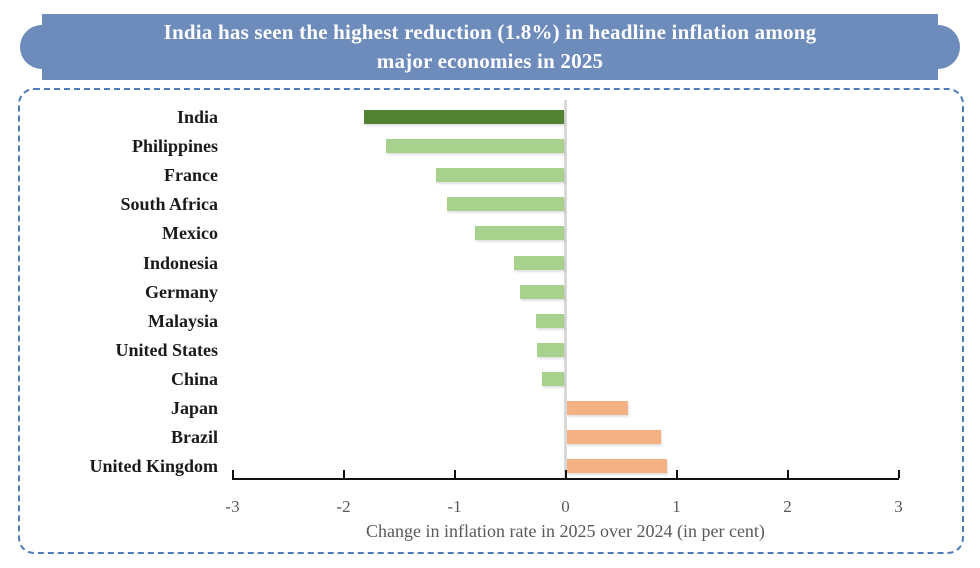 The height and width of the screenshot is (568, 980). Describe the element at coordinates (194, 378) in the screenshot. I see `category-label-china: China` at that location.